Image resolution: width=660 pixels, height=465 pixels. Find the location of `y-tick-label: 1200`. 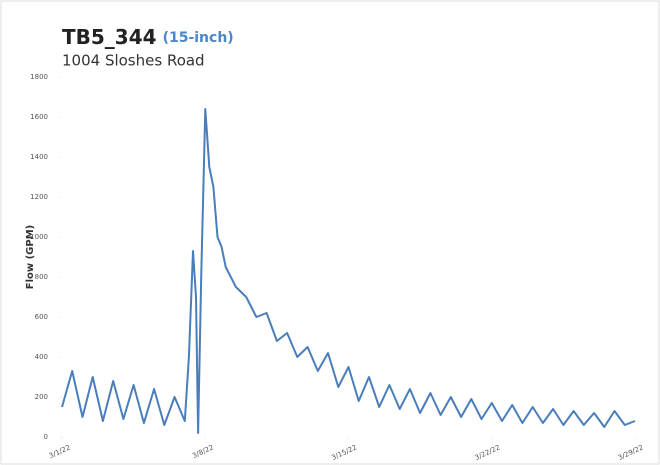

y-tick-label: 1200 is located at coordinates (39, 197).